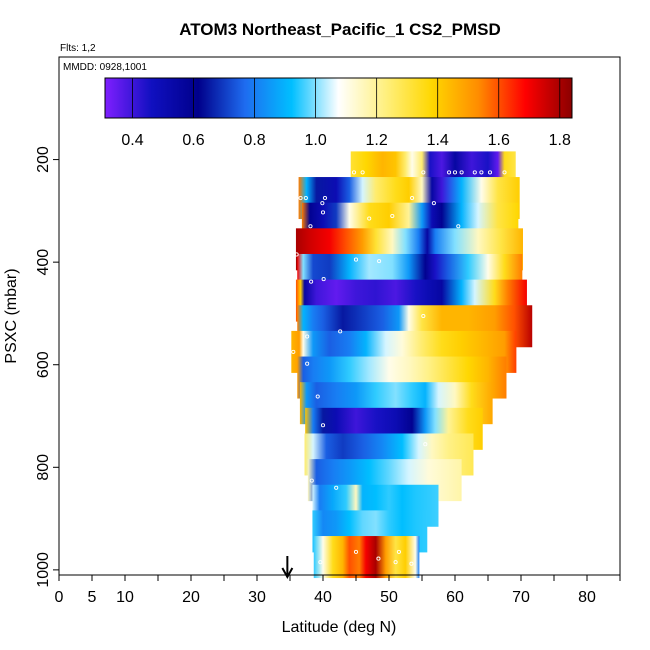 The image size is (650, 650). I want to click on colorbar, so click(338, 98).